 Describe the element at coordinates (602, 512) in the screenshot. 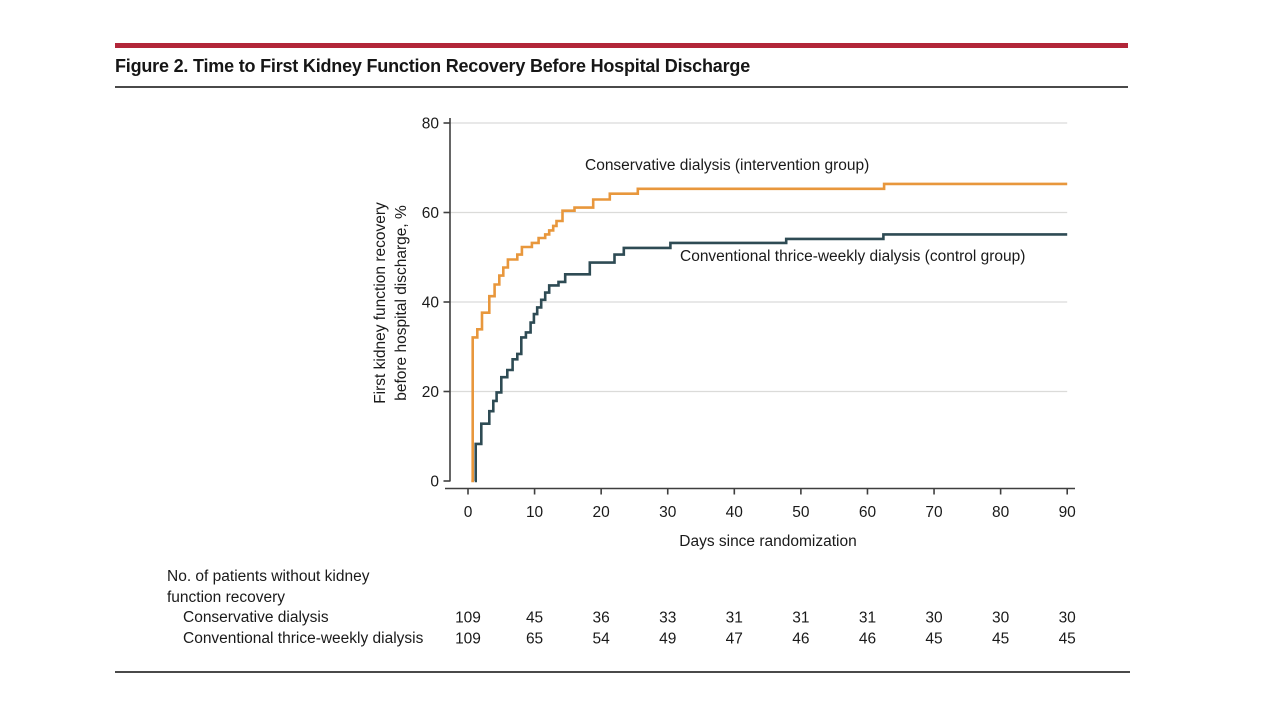

I see `x-tick-label-20: 20` at that location.